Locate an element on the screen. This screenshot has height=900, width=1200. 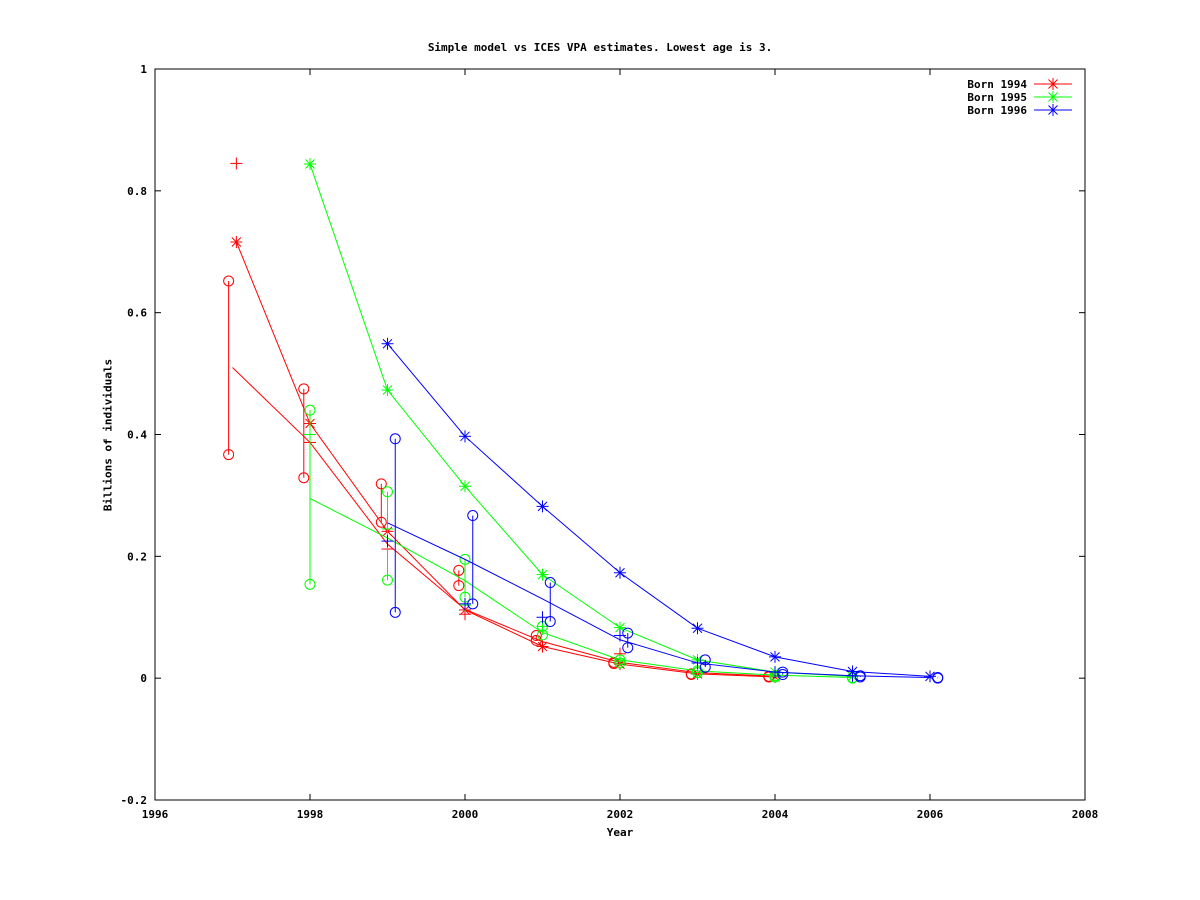
x-axis-label: Year is located at coordinates (620, 832).